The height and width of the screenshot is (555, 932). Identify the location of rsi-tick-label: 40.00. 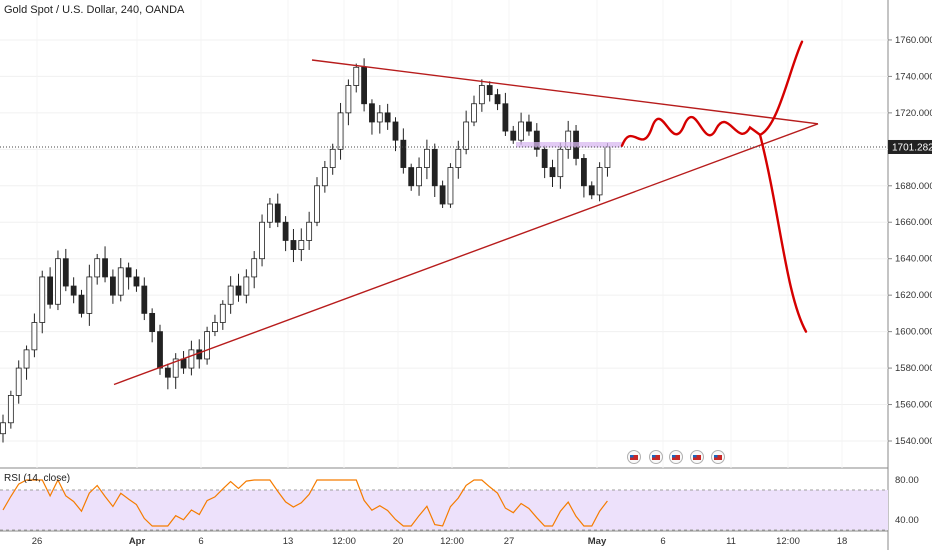
(907, 520).